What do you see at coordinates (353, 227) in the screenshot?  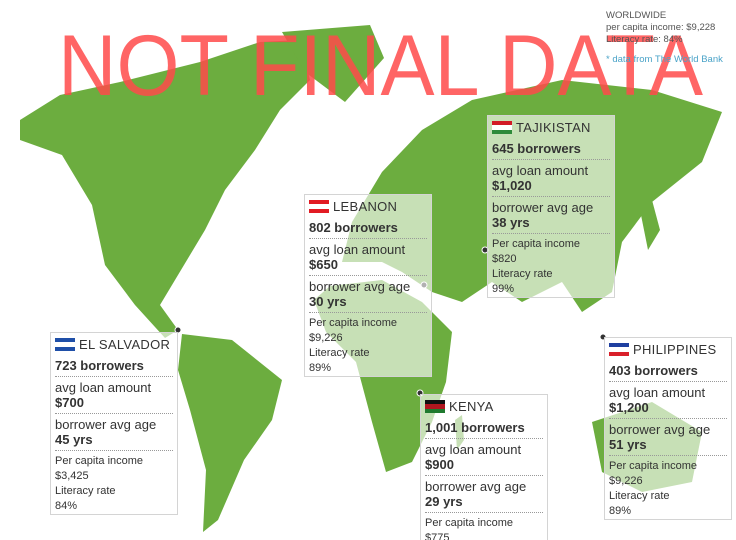 I see `borrowers: 802 borrowers` at bounding box center [353, 227].